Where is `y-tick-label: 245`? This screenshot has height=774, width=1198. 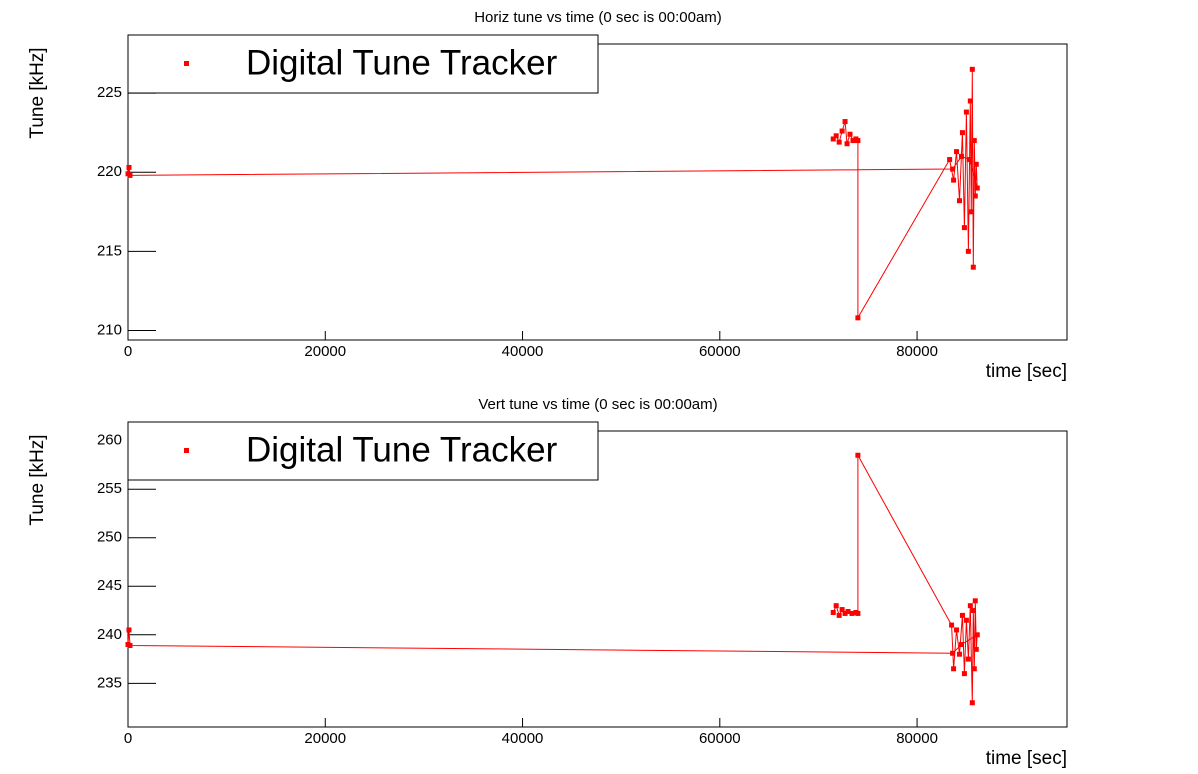
y-tick-label: 245 is located at coordinates (109, 585).